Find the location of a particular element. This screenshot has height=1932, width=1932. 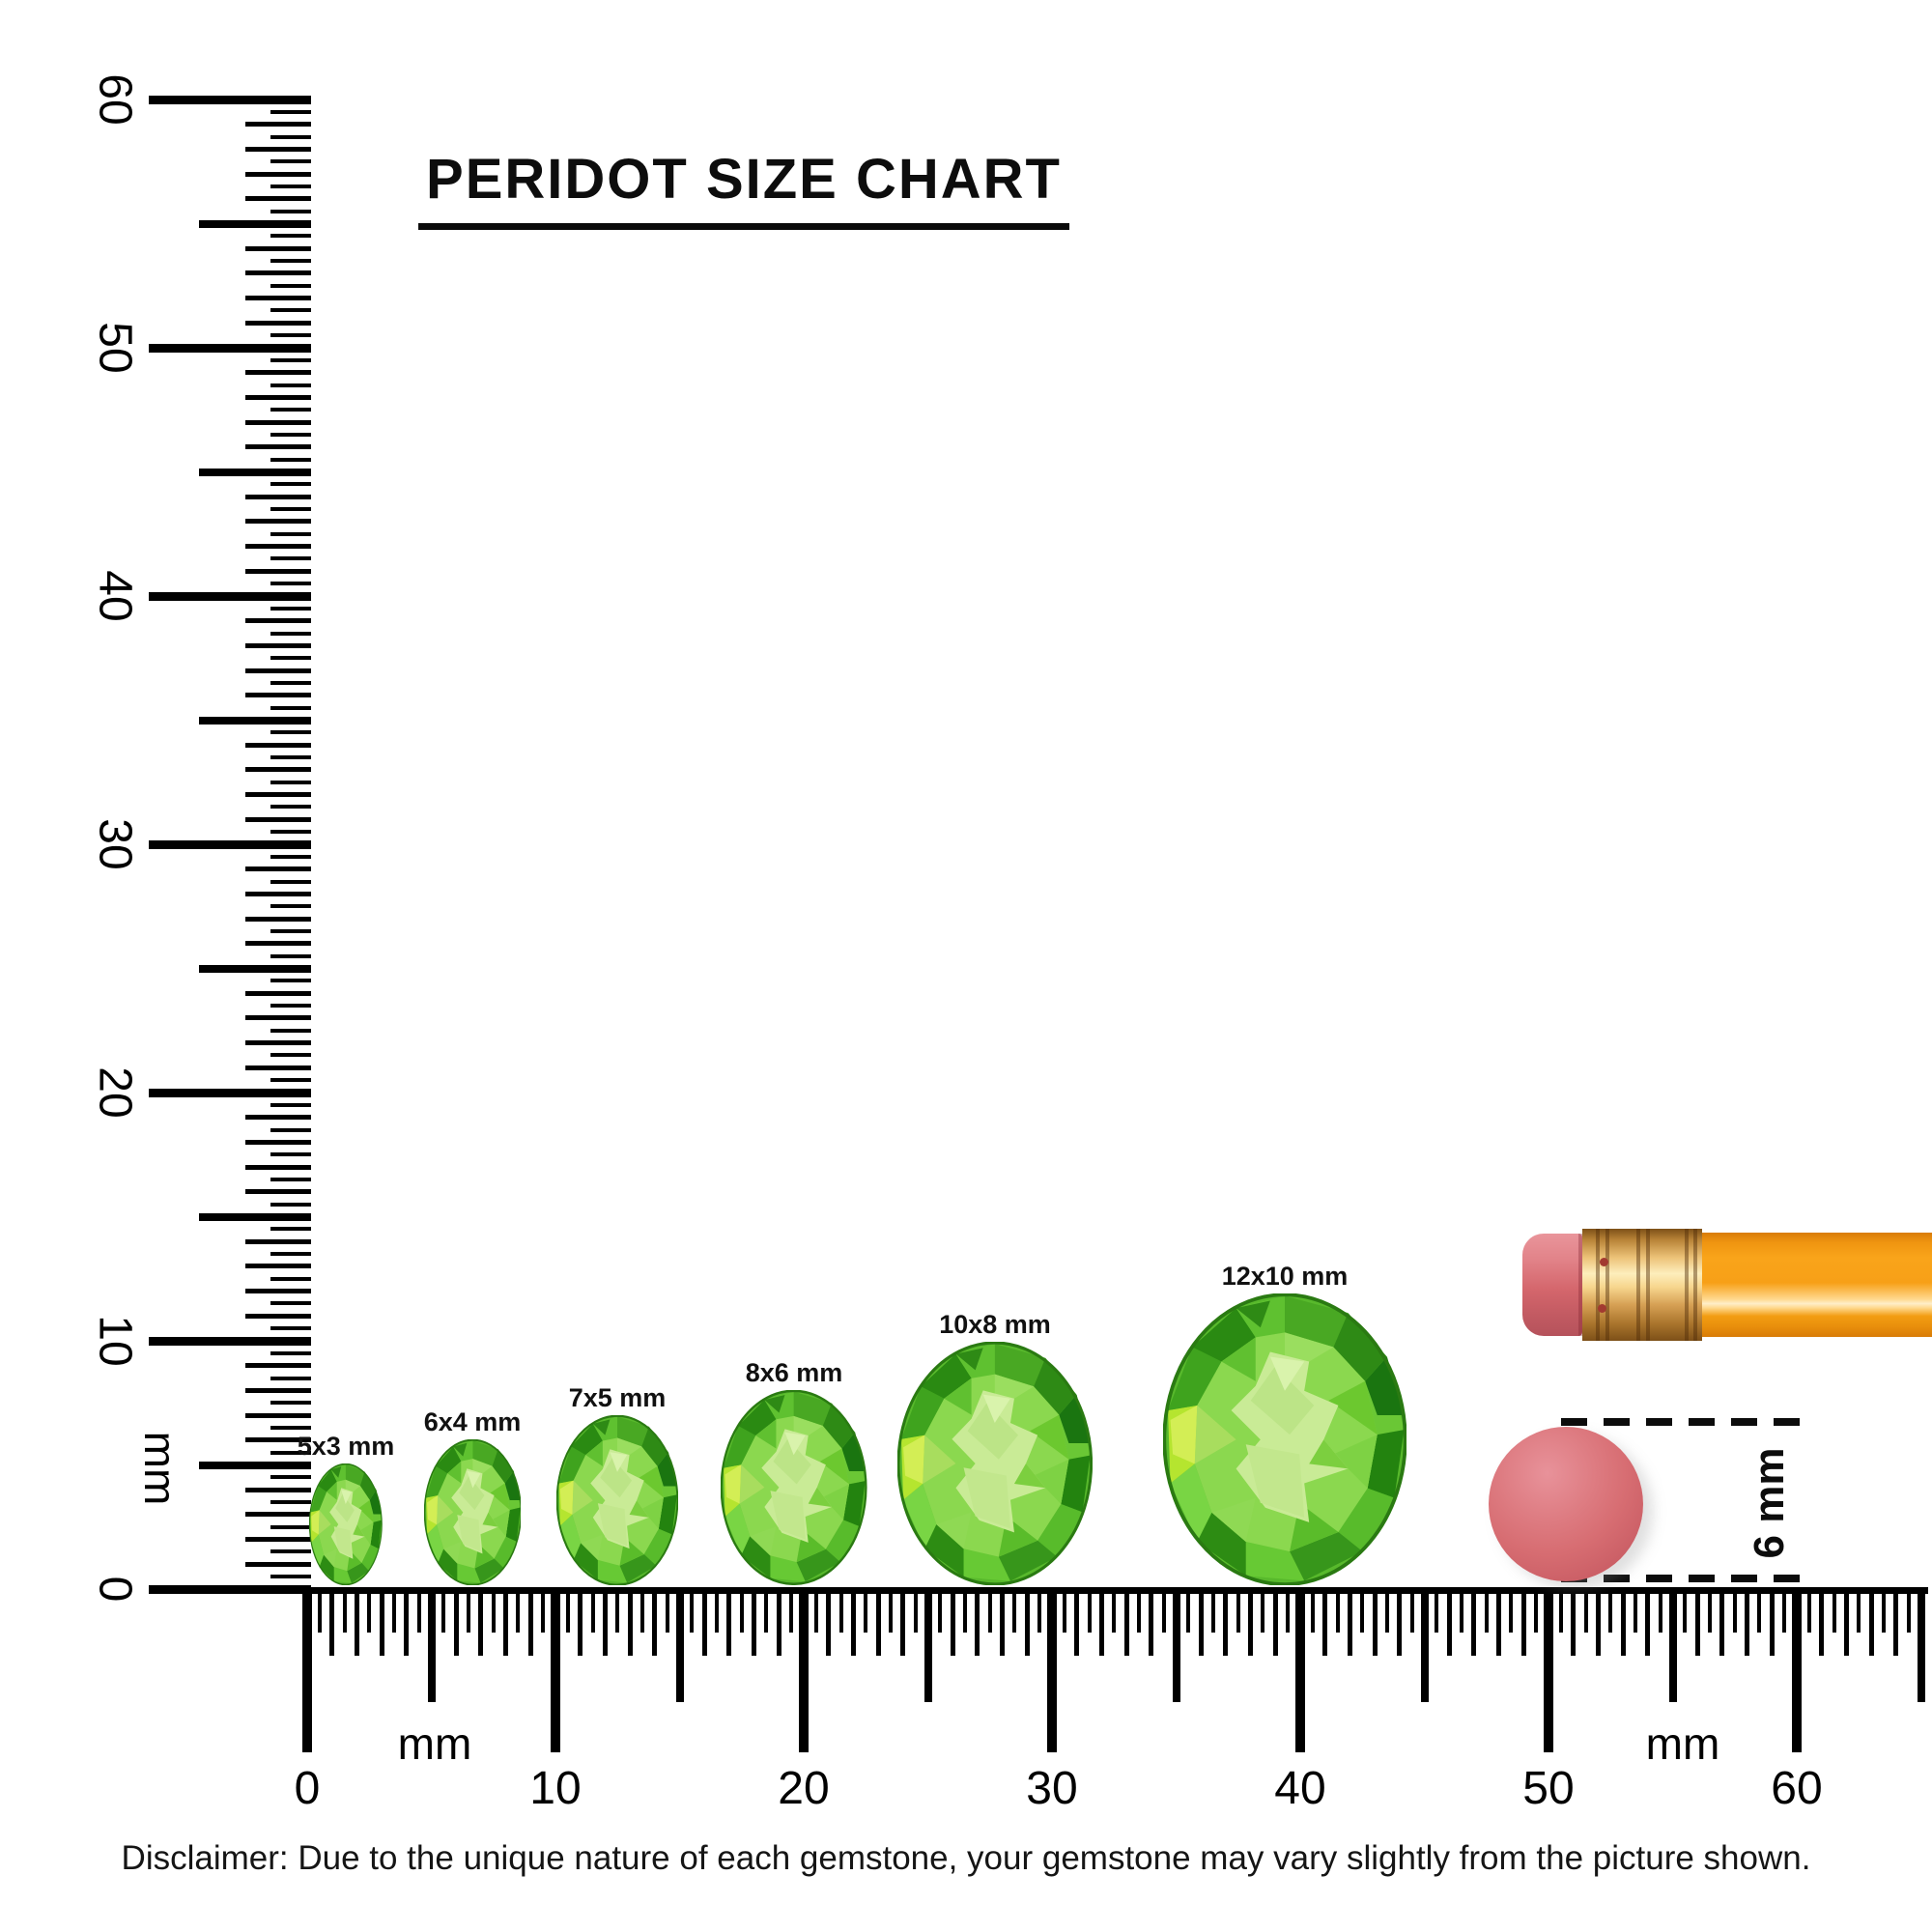

ferrule-crimp-dot is located at coordinates (1604, 1262).